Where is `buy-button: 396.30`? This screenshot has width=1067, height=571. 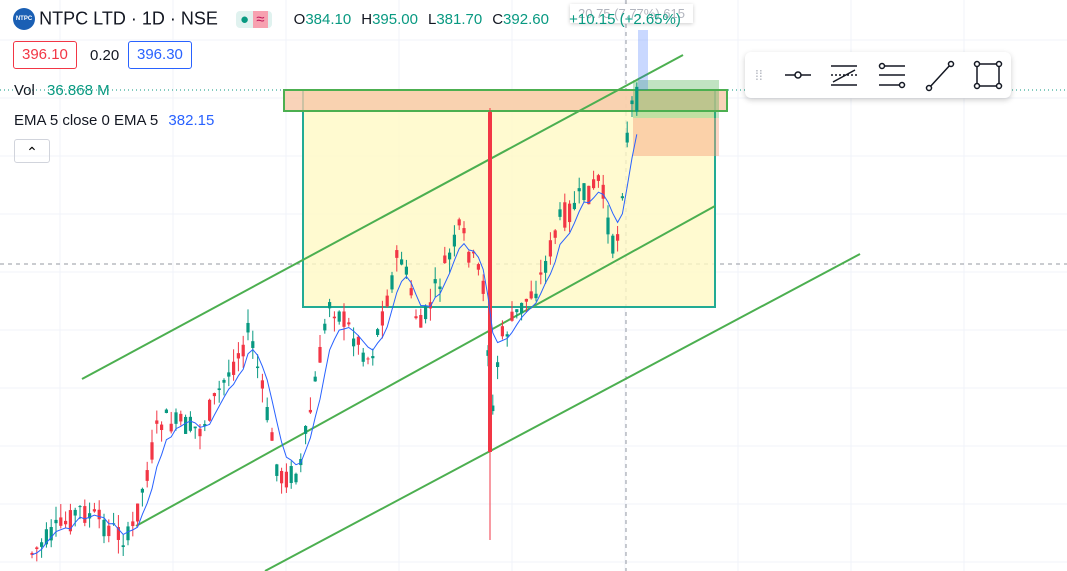
buy-button: 396.30 is located at coordinates (160, 55).